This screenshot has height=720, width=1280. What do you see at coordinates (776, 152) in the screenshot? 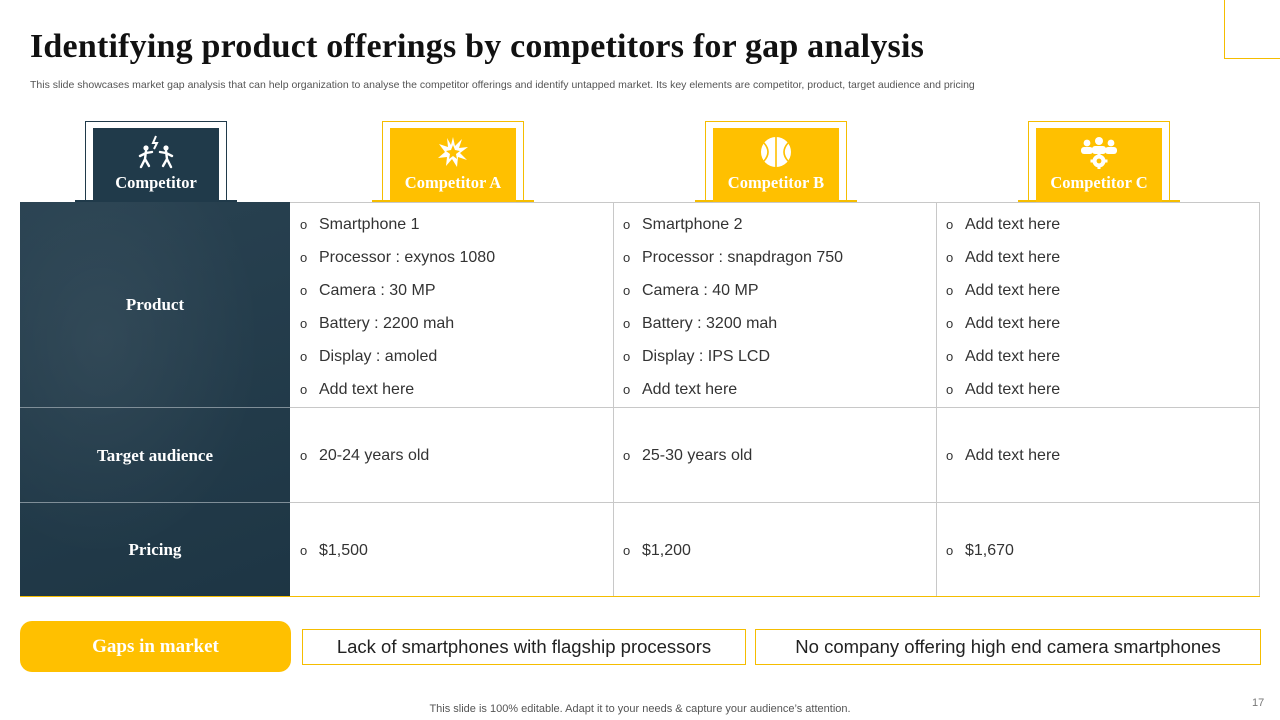
I see `basketball-icon` at bounding box center [776, 152].